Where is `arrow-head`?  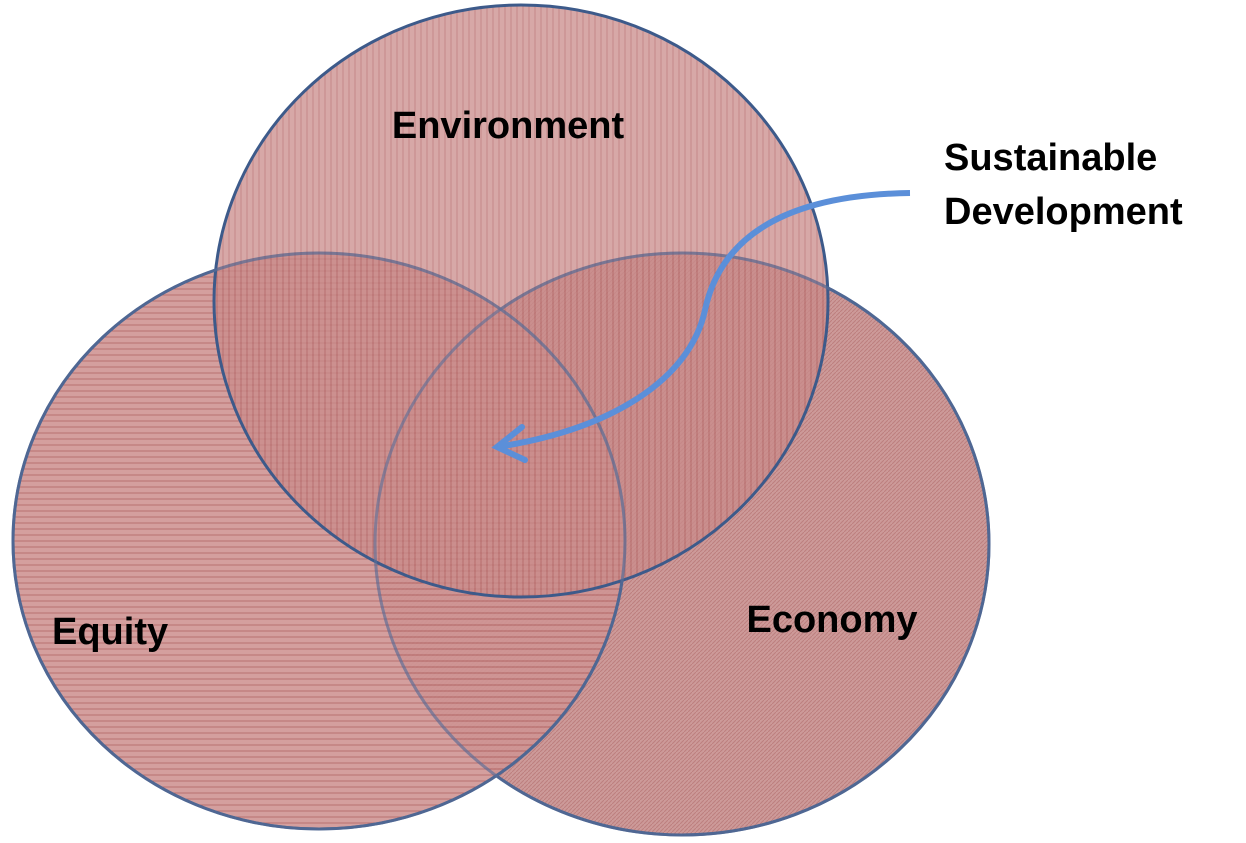 arrow-head is located at coordinates (509, 443).